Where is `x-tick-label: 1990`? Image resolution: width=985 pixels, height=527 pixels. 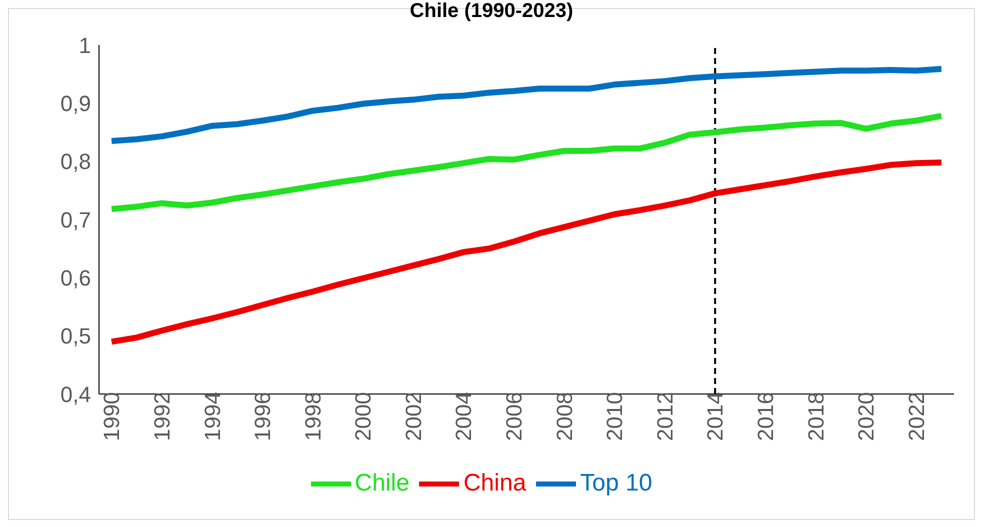 x-tick-label: 1990 is located at coordinates (111, 416).